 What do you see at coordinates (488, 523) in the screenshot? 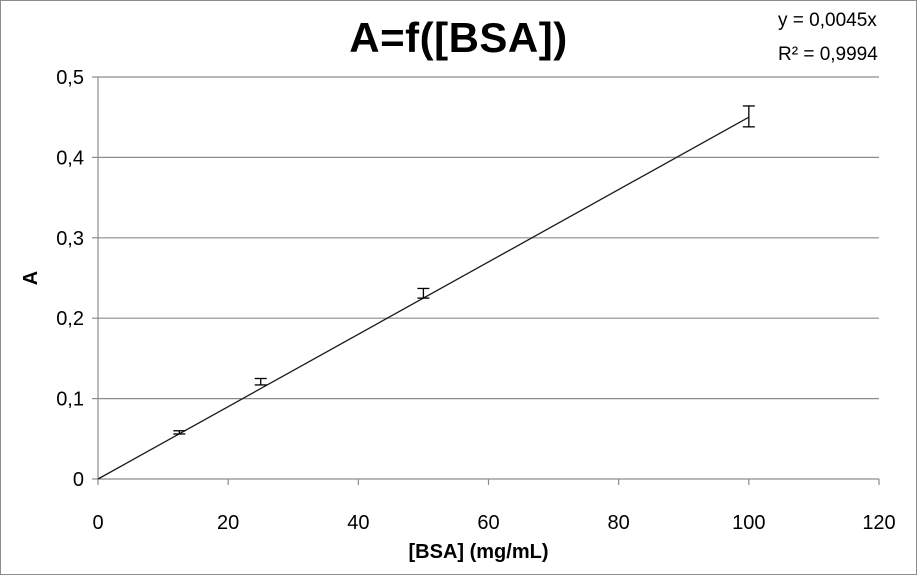
I see `x-tick-label: 60` at bounding box center [488, 523].